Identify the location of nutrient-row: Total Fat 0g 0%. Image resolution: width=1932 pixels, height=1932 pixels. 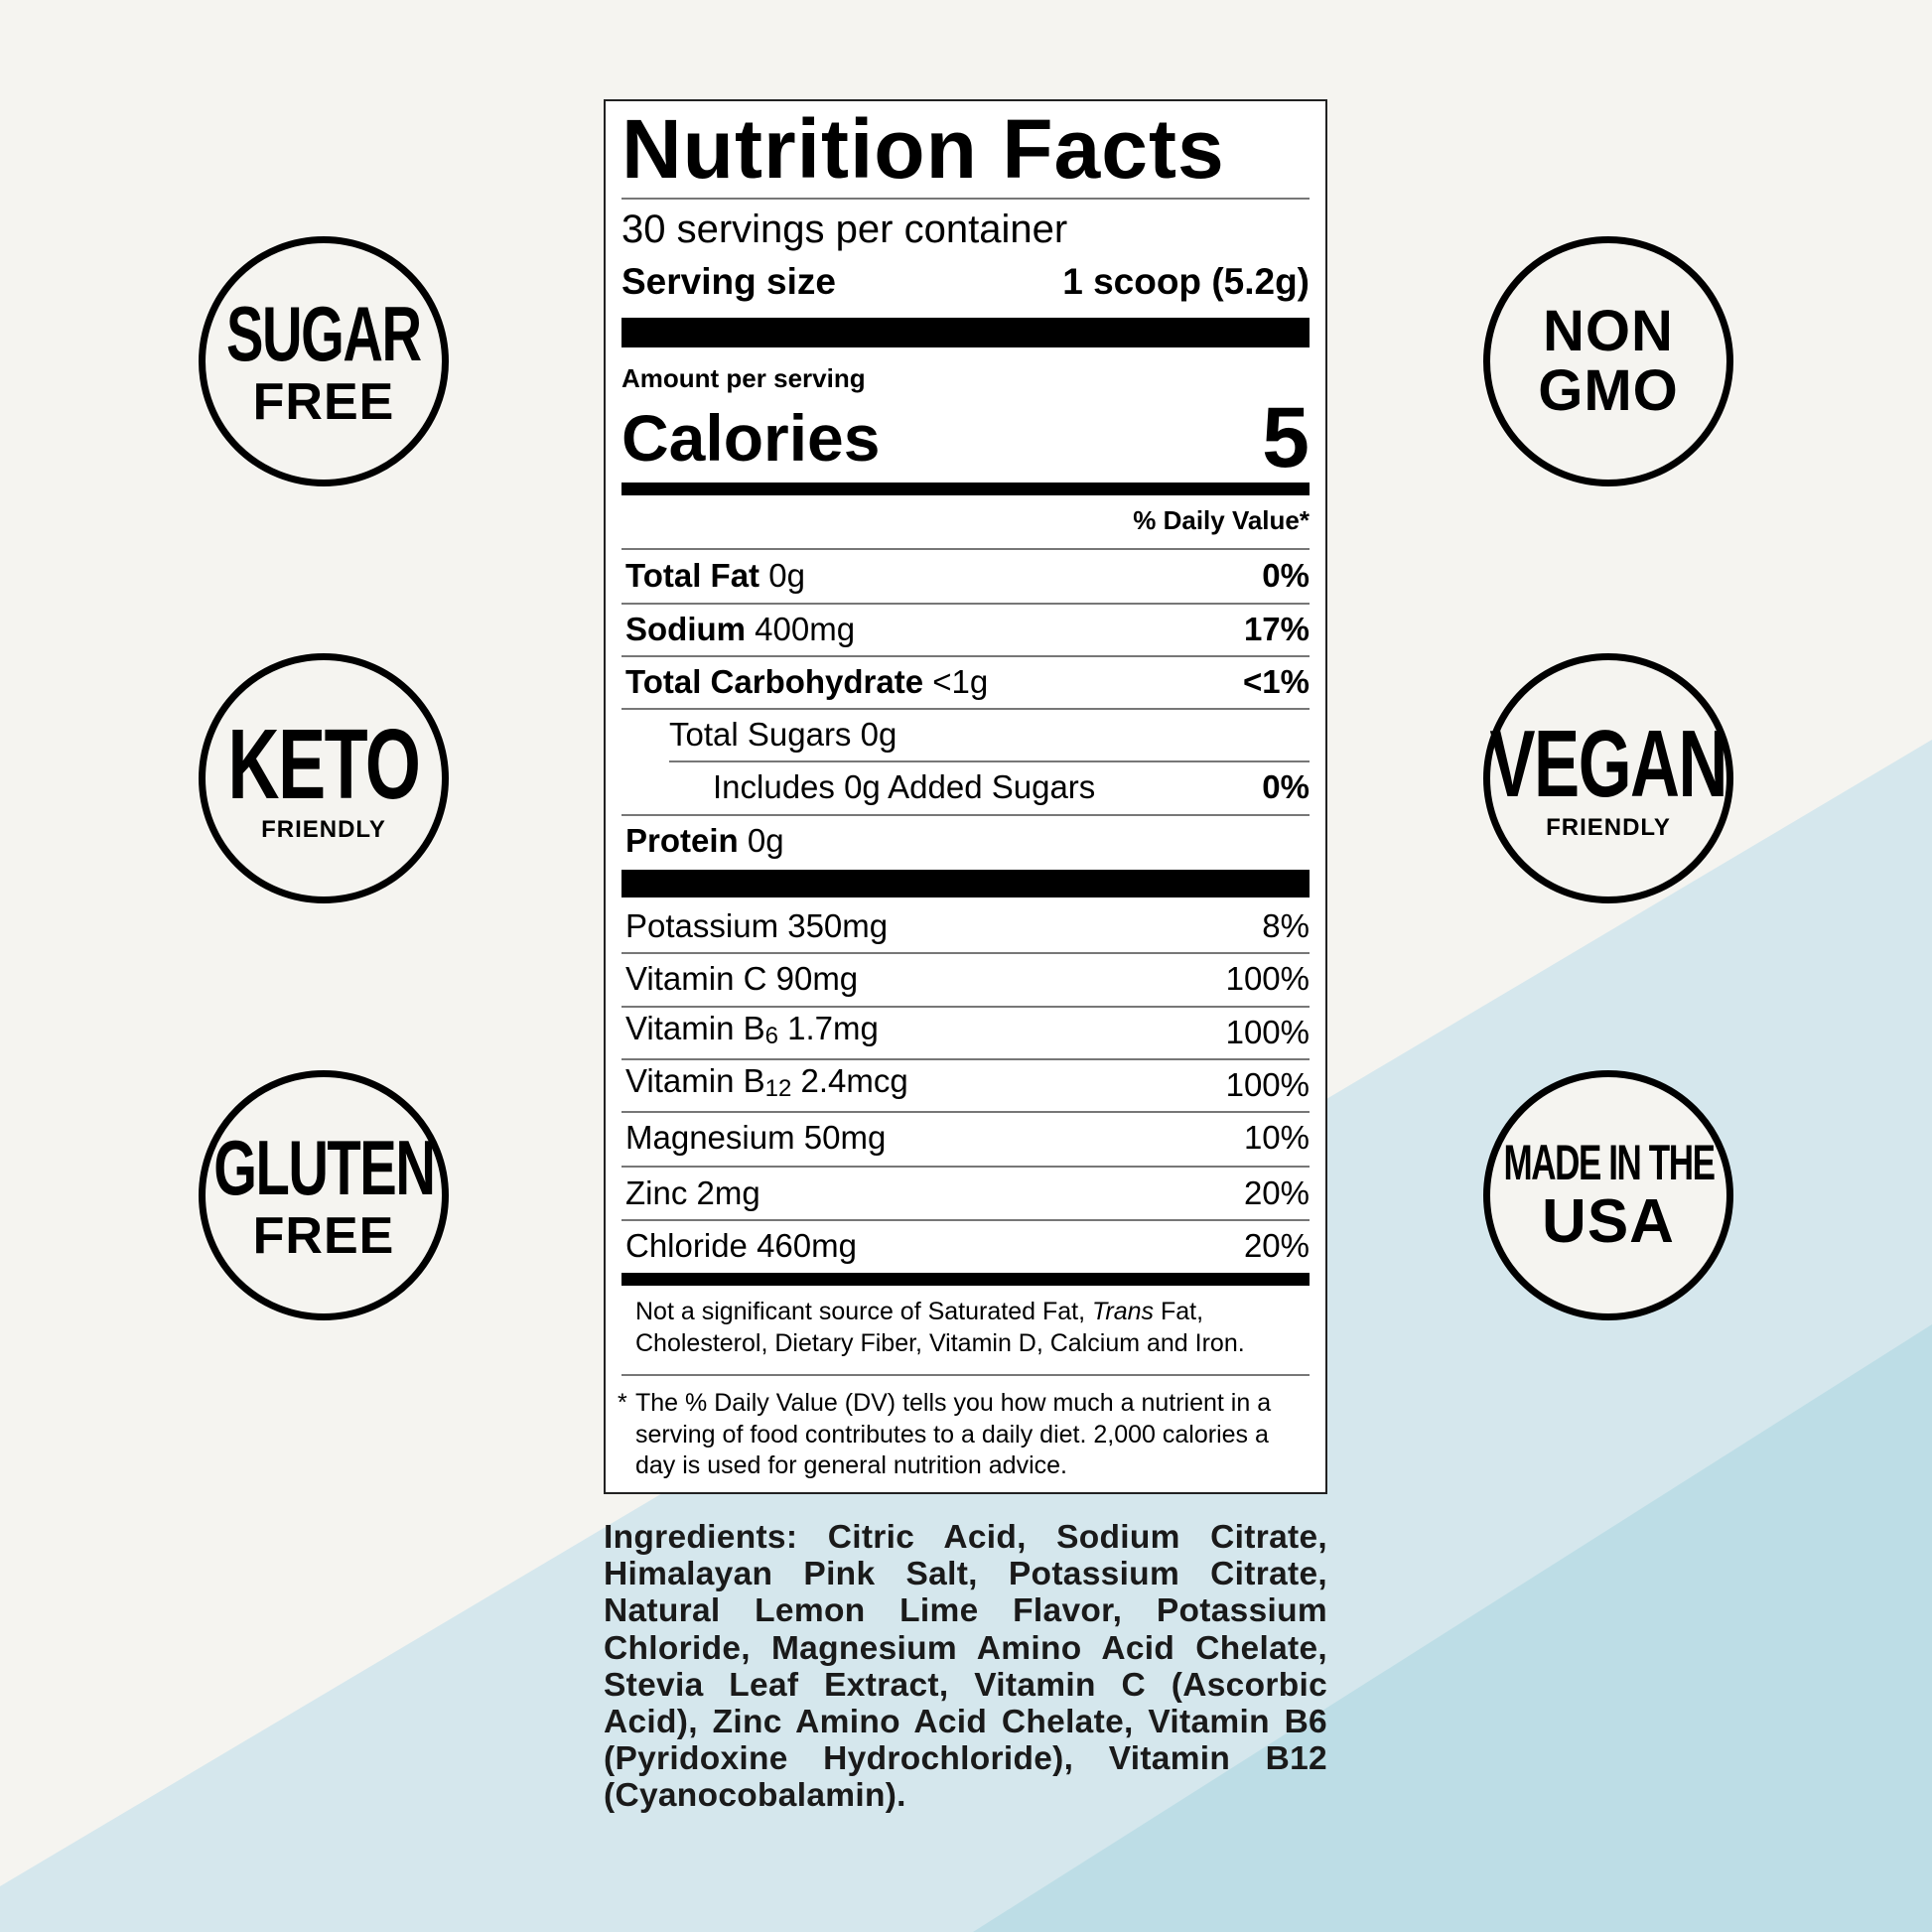
(967, 576).